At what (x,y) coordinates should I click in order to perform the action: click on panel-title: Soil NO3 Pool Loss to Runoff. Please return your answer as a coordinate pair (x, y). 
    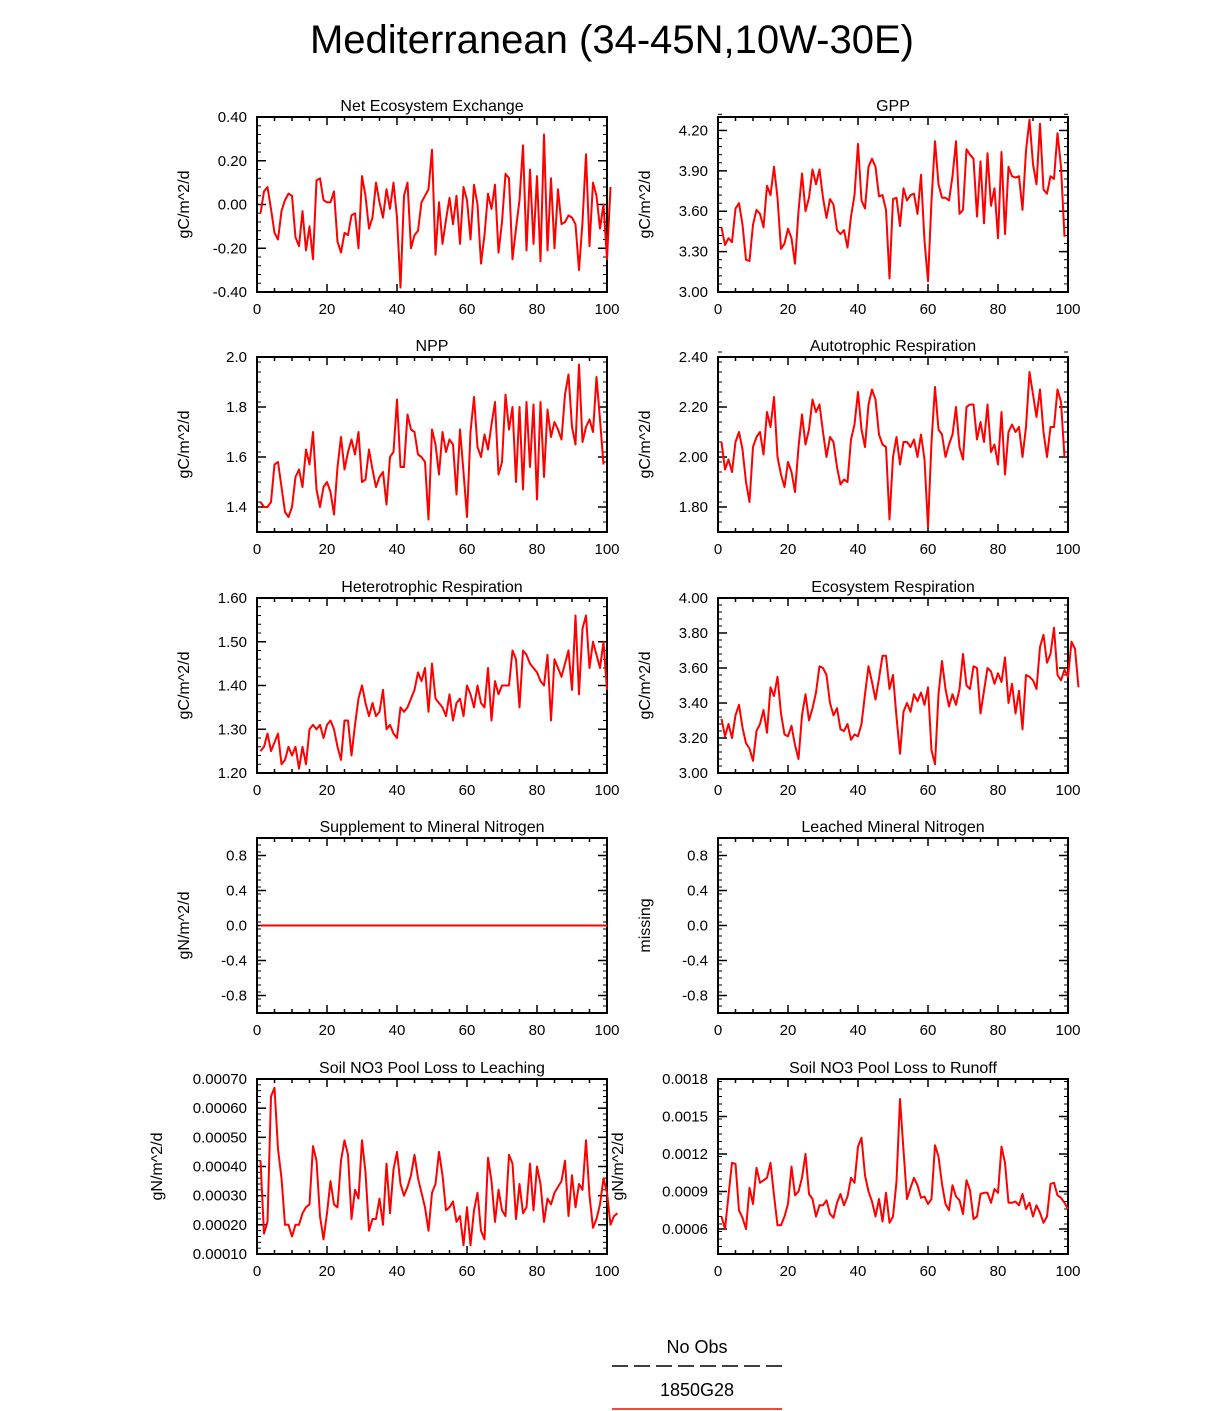
    Looking at the image, I should click on (893, 1068).